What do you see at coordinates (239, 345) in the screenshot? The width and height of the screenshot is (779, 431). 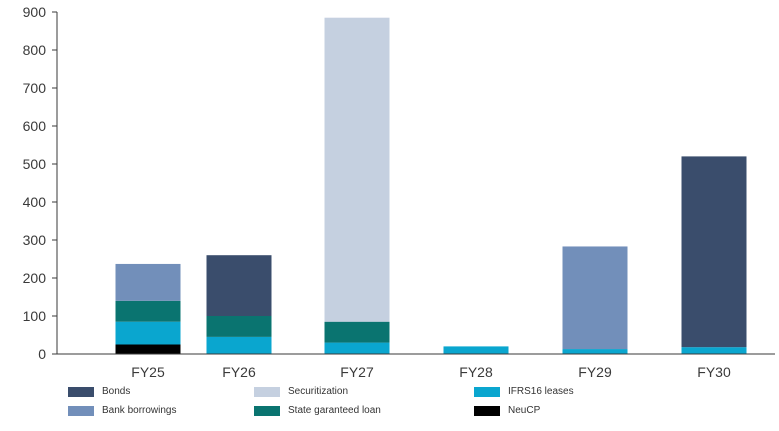 I see `bar-fy26-ifrs16-leases` at bounding box center [239, 345].